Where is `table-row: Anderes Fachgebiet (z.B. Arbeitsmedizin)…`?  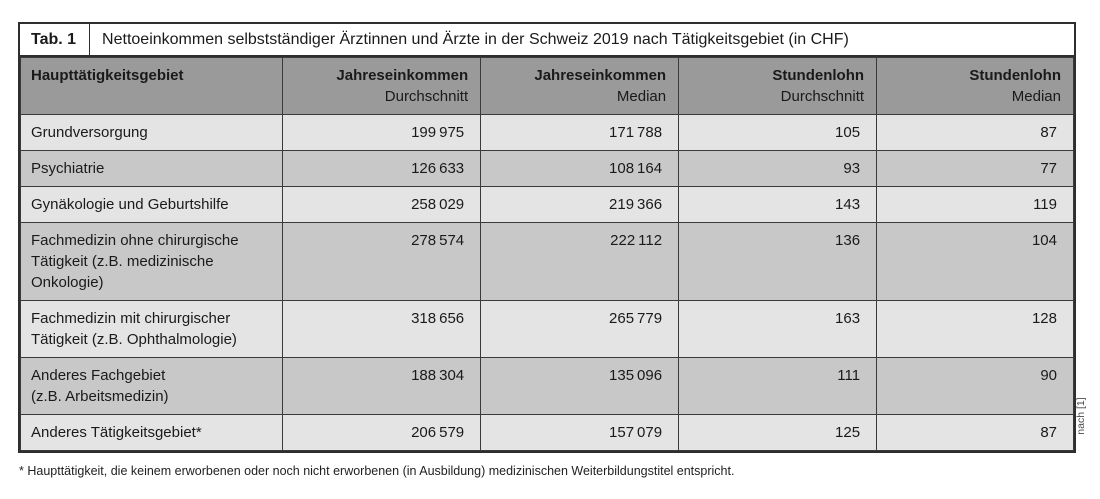 table-row: Anderes Fachgebiet (z.B. Arbeitsmedizin)… is located at coordinates (546, 386).